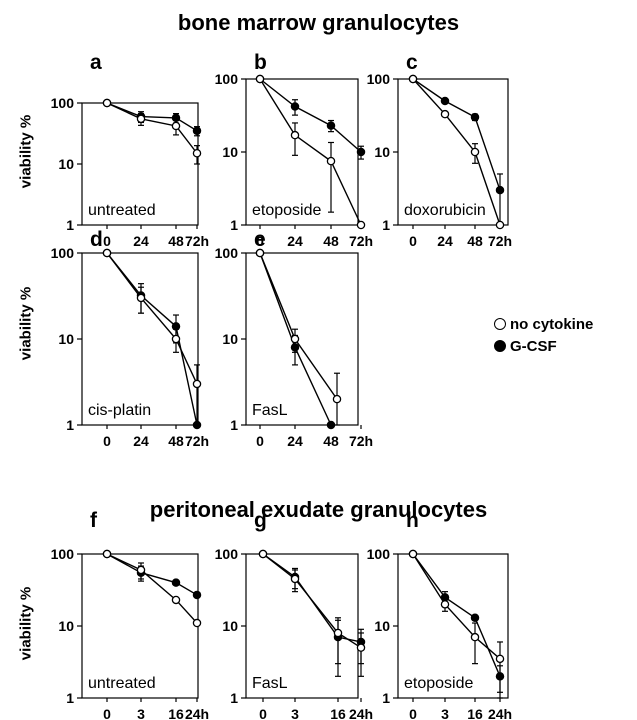 The image size is (637, 720). What do you see at coordinates (382, 626) in the screenshot?
I see `panel-h-y-tick-label: 10` at bounding box center [382, 626].